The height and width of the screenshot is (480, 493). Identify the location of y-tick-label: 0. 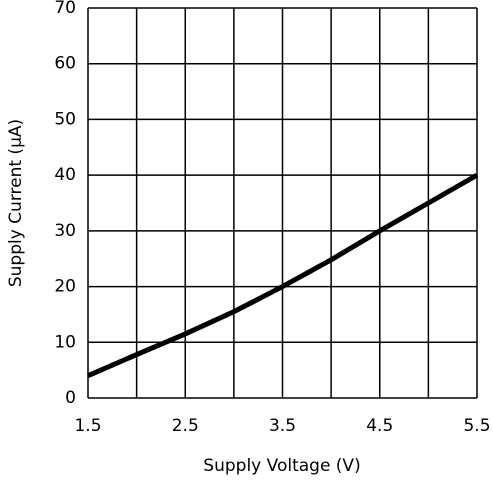
(70, 398).